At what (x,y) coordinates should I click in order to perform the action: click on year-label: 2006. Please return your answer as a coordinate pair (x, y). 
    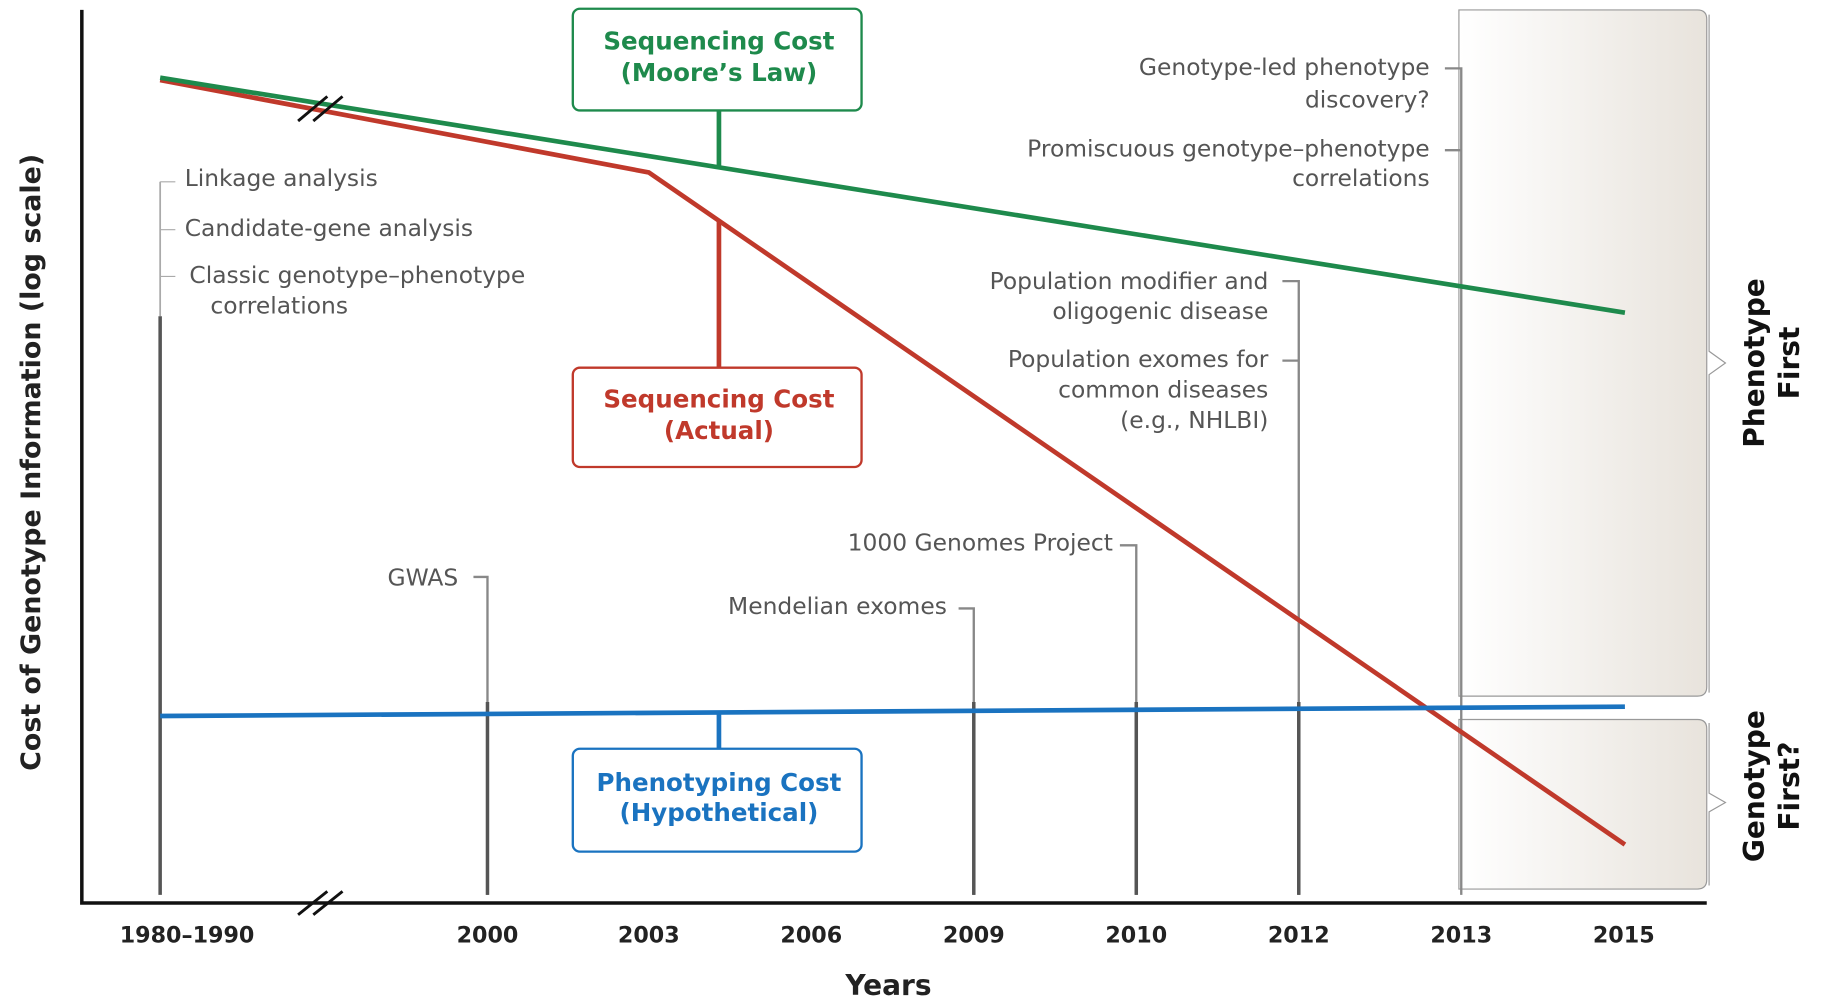
    Looking at the image, I should click on (811, 935).